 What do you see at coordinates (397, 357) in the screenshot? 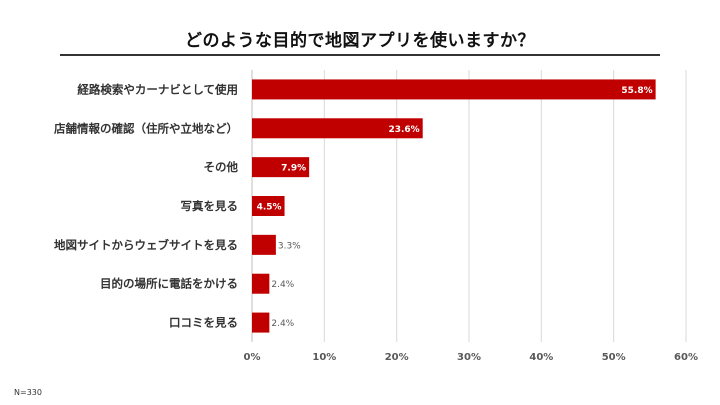
I see `x-tick-label: 20%` at bounding box center [397, 357].